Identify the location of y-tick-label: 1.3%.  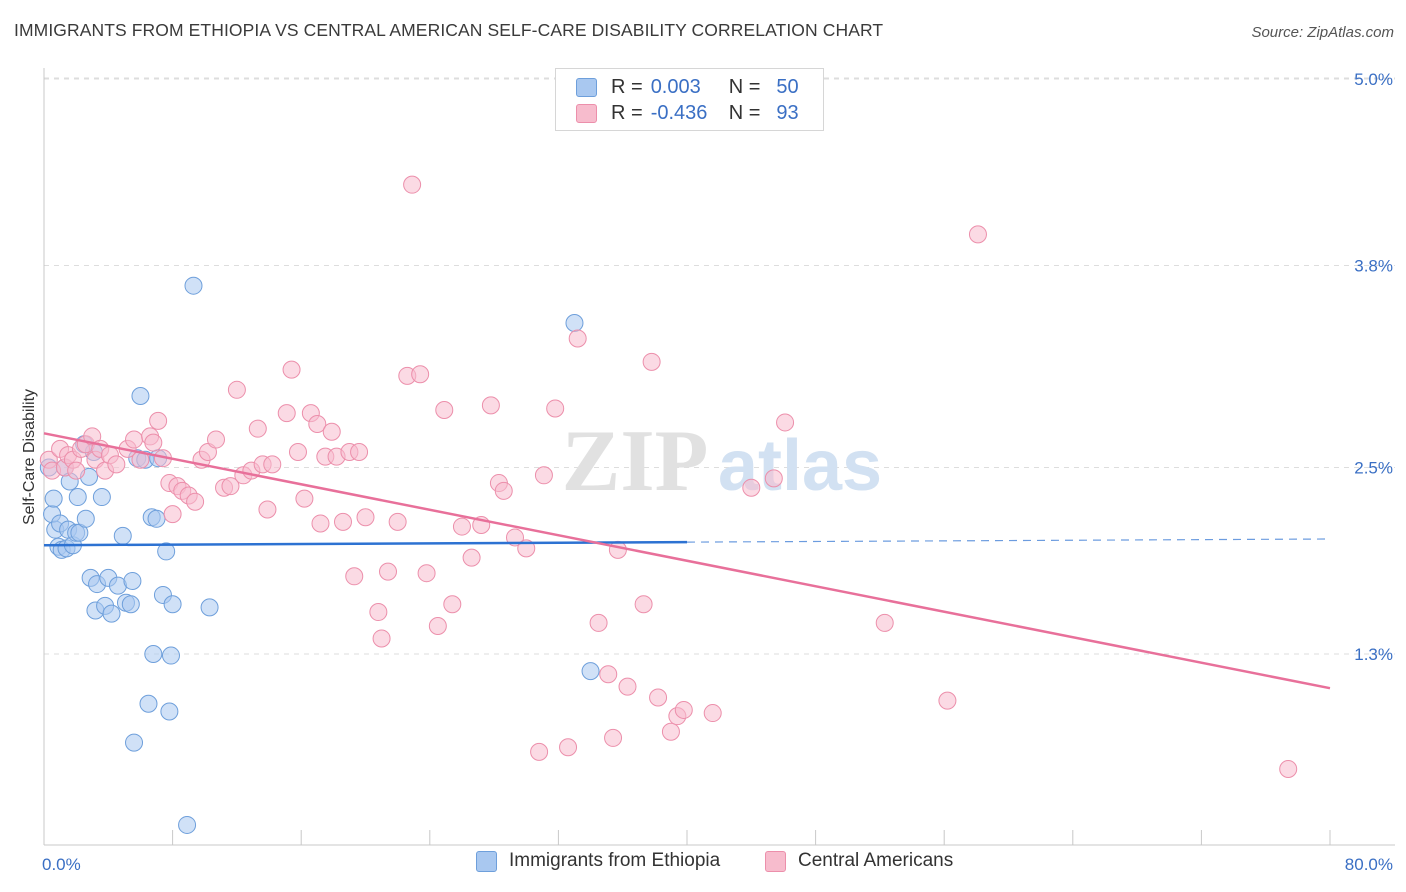
(1373, 654).